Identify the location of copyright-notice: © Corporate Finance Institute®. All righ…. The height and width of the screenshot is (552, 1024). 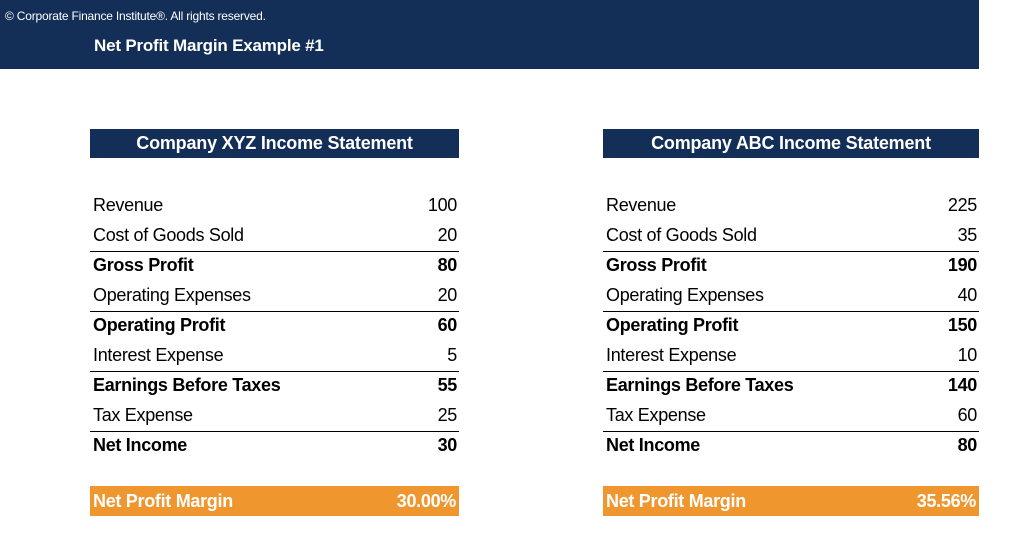
(135, 16).